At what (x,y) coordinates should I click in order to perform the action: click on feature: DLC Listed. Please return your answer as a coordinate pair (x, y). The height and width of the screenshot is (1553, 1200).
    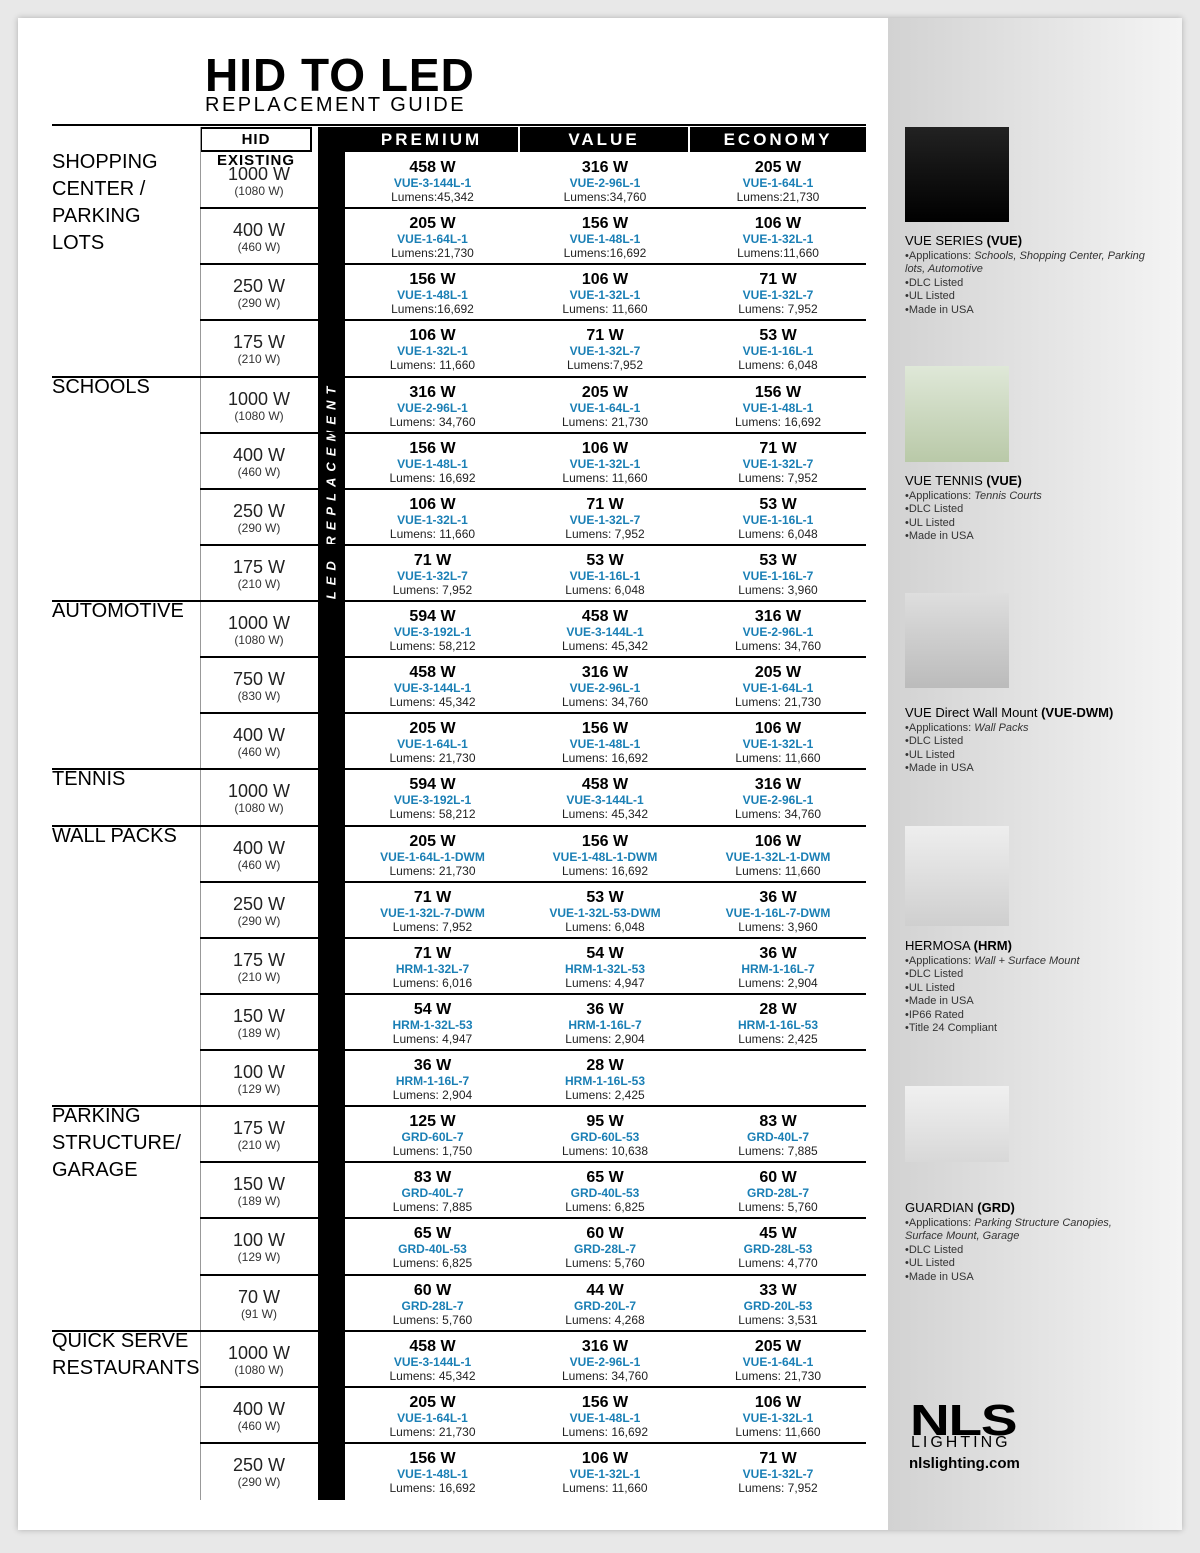
    Looking at the image, I should click on (1025, 974).